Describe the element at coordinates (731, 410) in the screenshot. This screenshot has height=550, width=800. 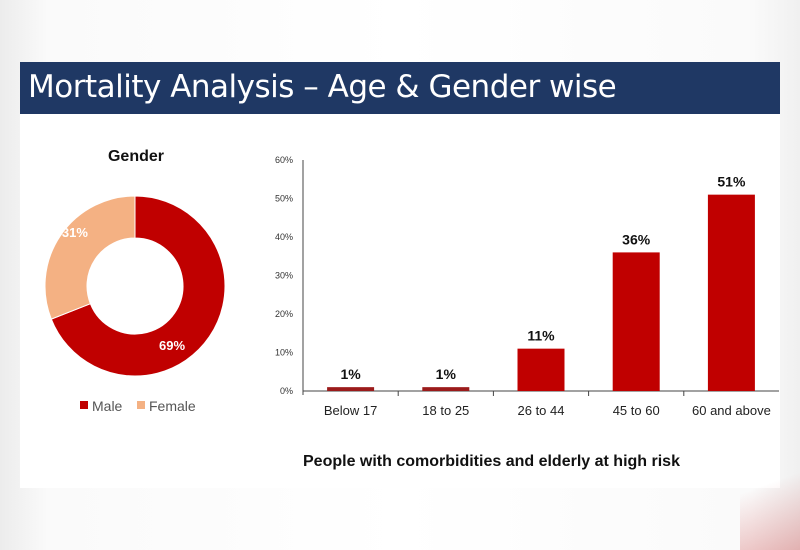
I see `x-tick-label: 60 and above` at that location.